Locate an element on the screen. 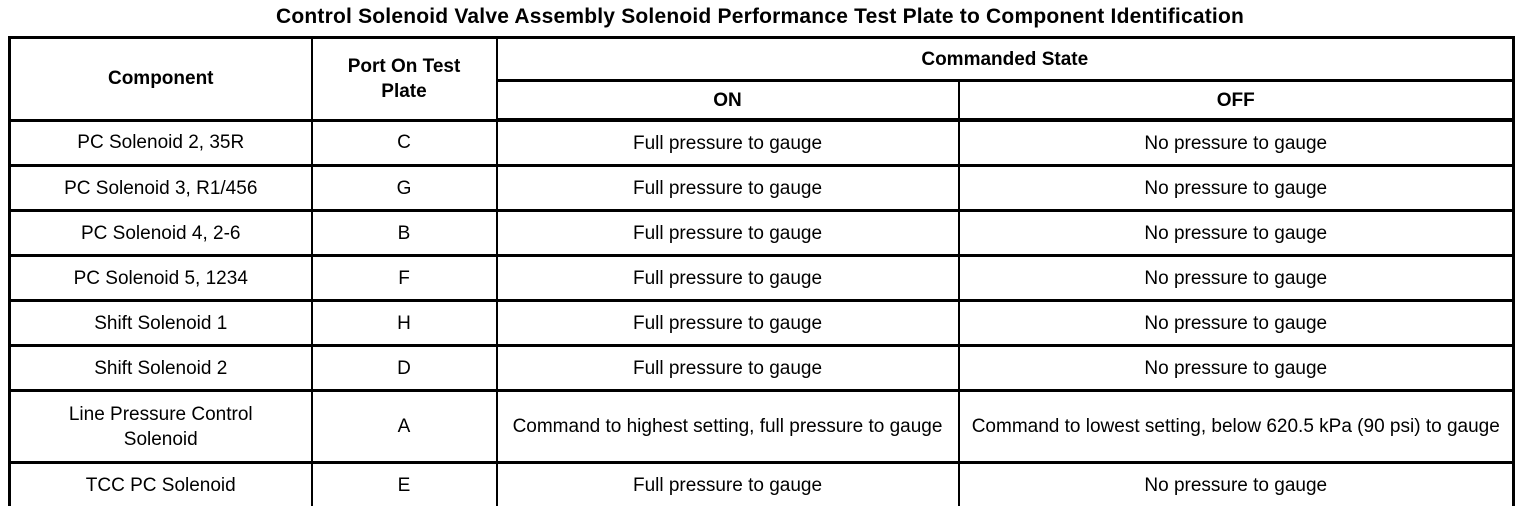  cell-port: D is located at coordinates (404, 368).